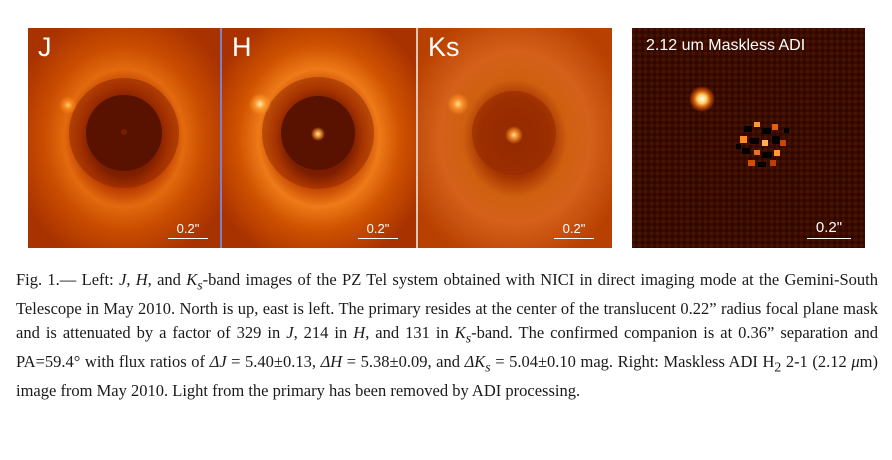  What do you see at coordinates (762, 144) in the screenshot?
I see `adi-residuals` at bounding box center [762, 144].